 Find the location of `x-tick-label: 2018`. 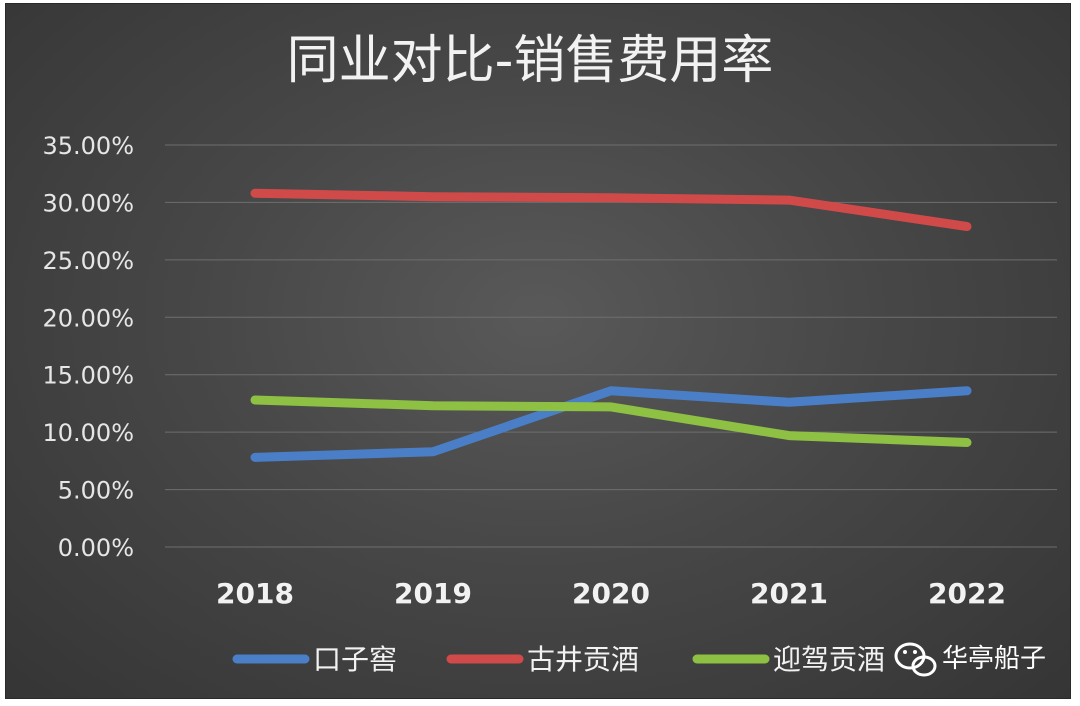

x-tick-label: 2018 is located at coordinates (255, 593).